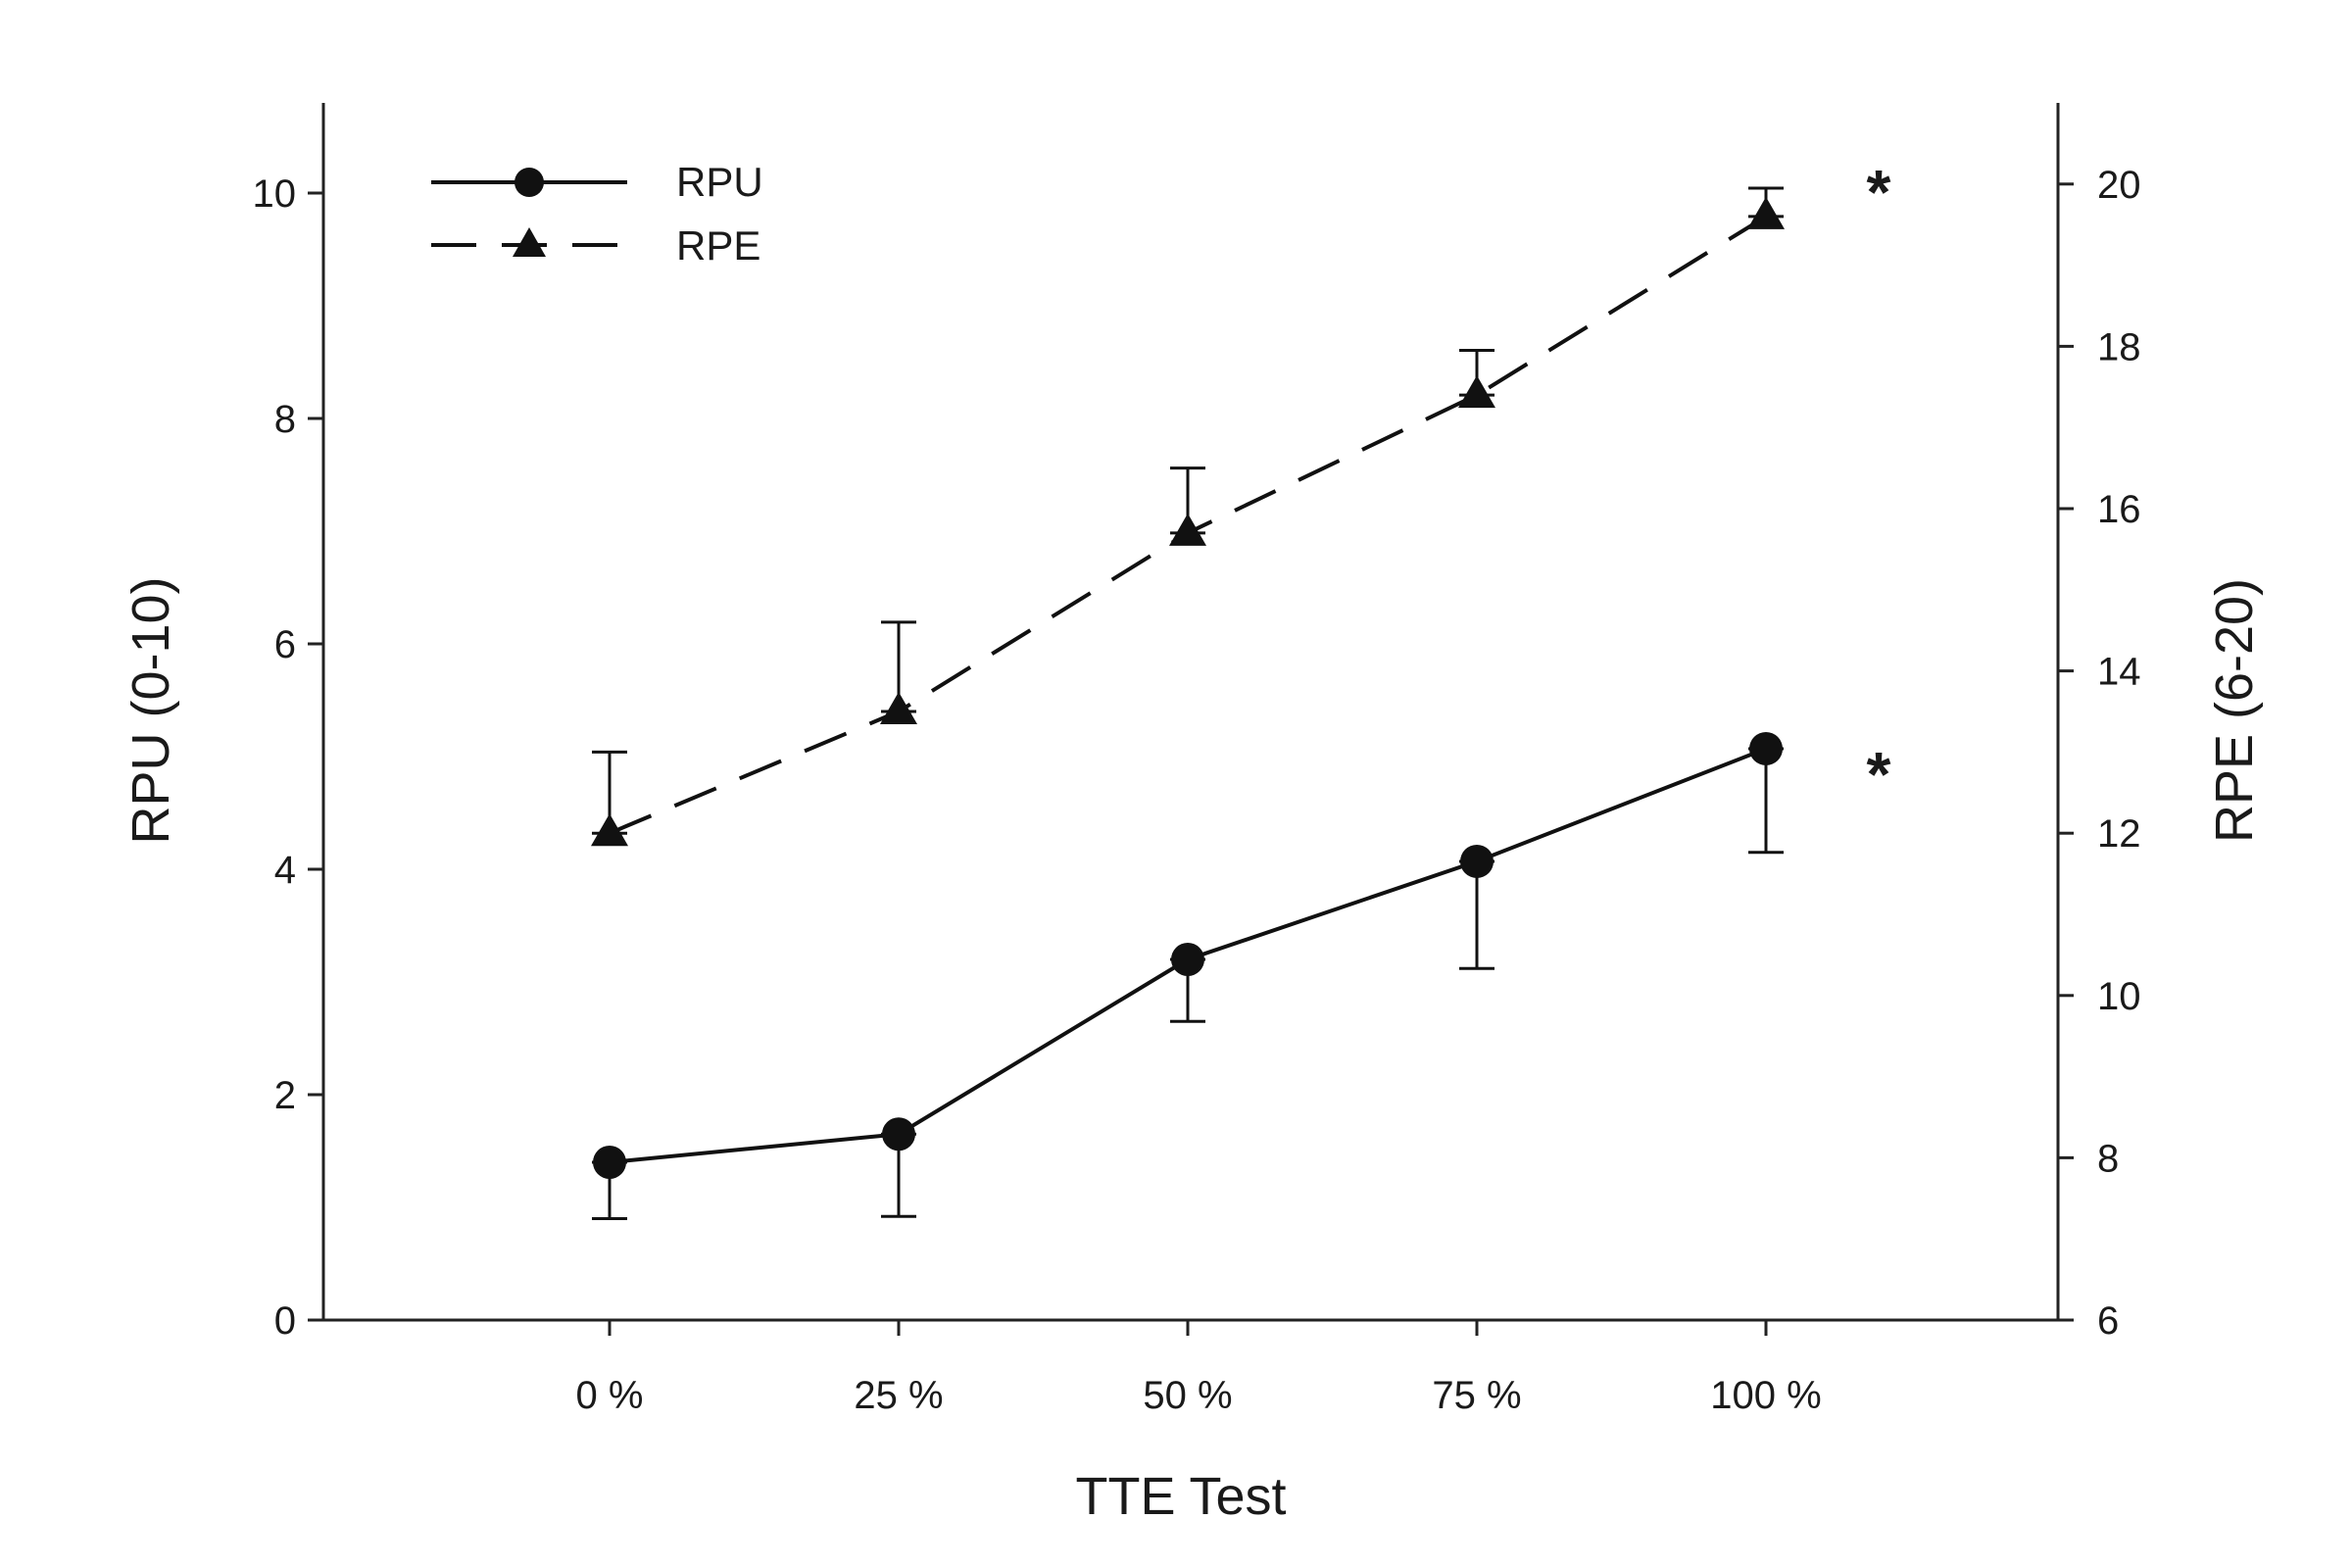 This screenshot has width=2352, height=1568. What do you see at coordinates (718, 245) in the screenshot?
I see `legend-label-rpe: RPE` at bounding box center [718, 245].